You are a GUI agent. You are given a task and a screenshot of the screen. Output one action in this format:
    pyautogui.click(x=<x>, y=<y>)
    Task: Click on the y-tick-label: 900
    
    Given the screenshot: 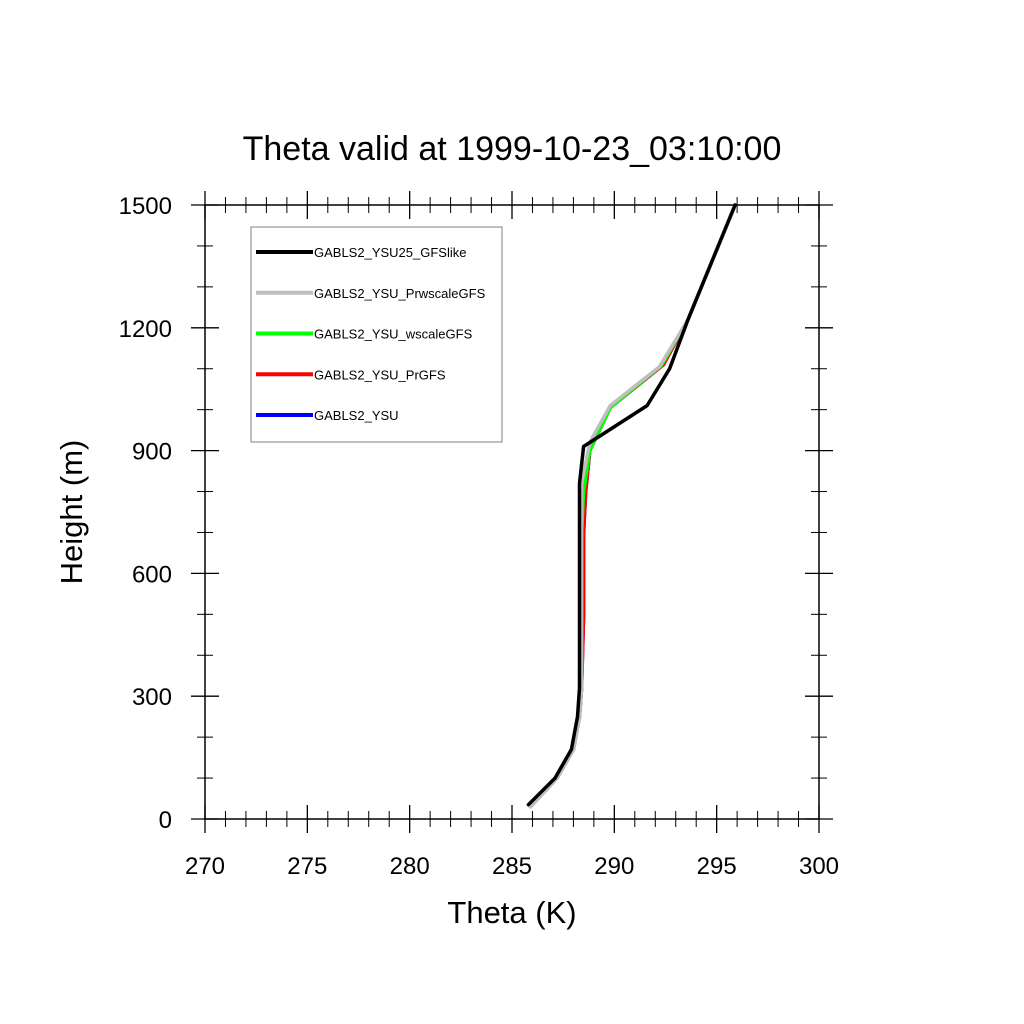 What is the action you would take?
    pyautogui.click(x=152, y=452)
    